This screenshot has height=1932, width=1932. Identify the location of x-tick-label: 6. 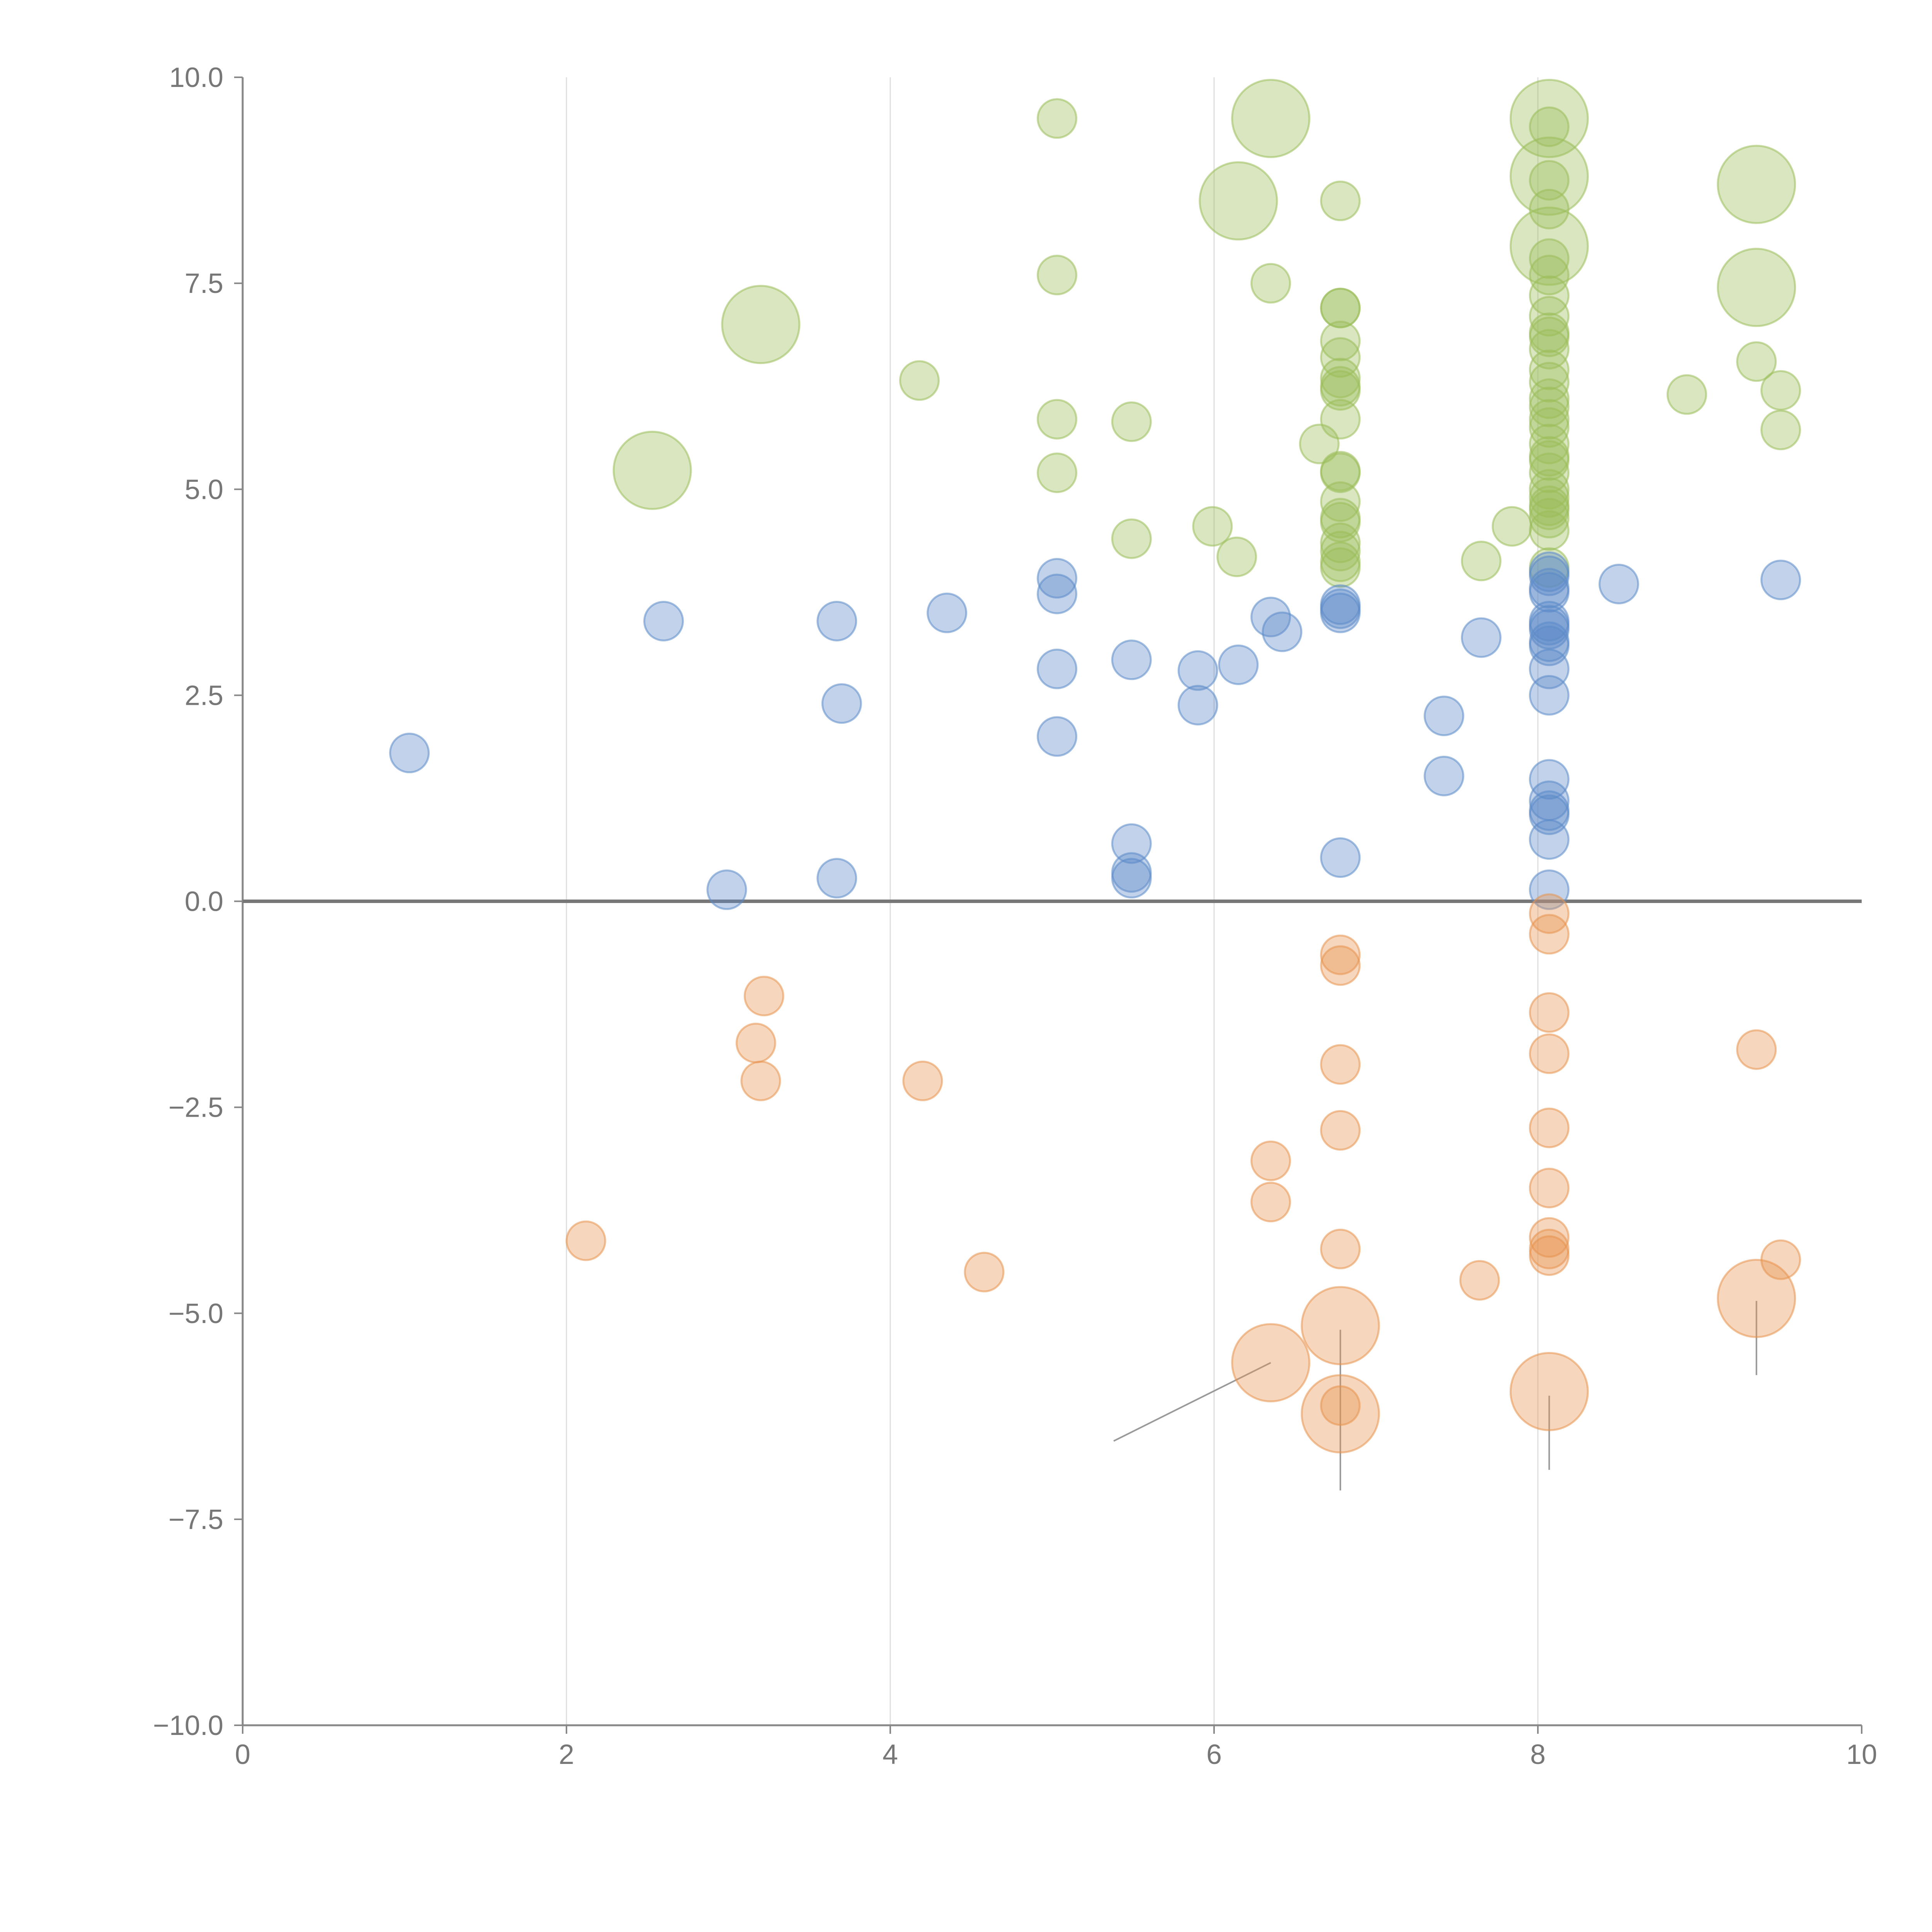
(1214, 1755).